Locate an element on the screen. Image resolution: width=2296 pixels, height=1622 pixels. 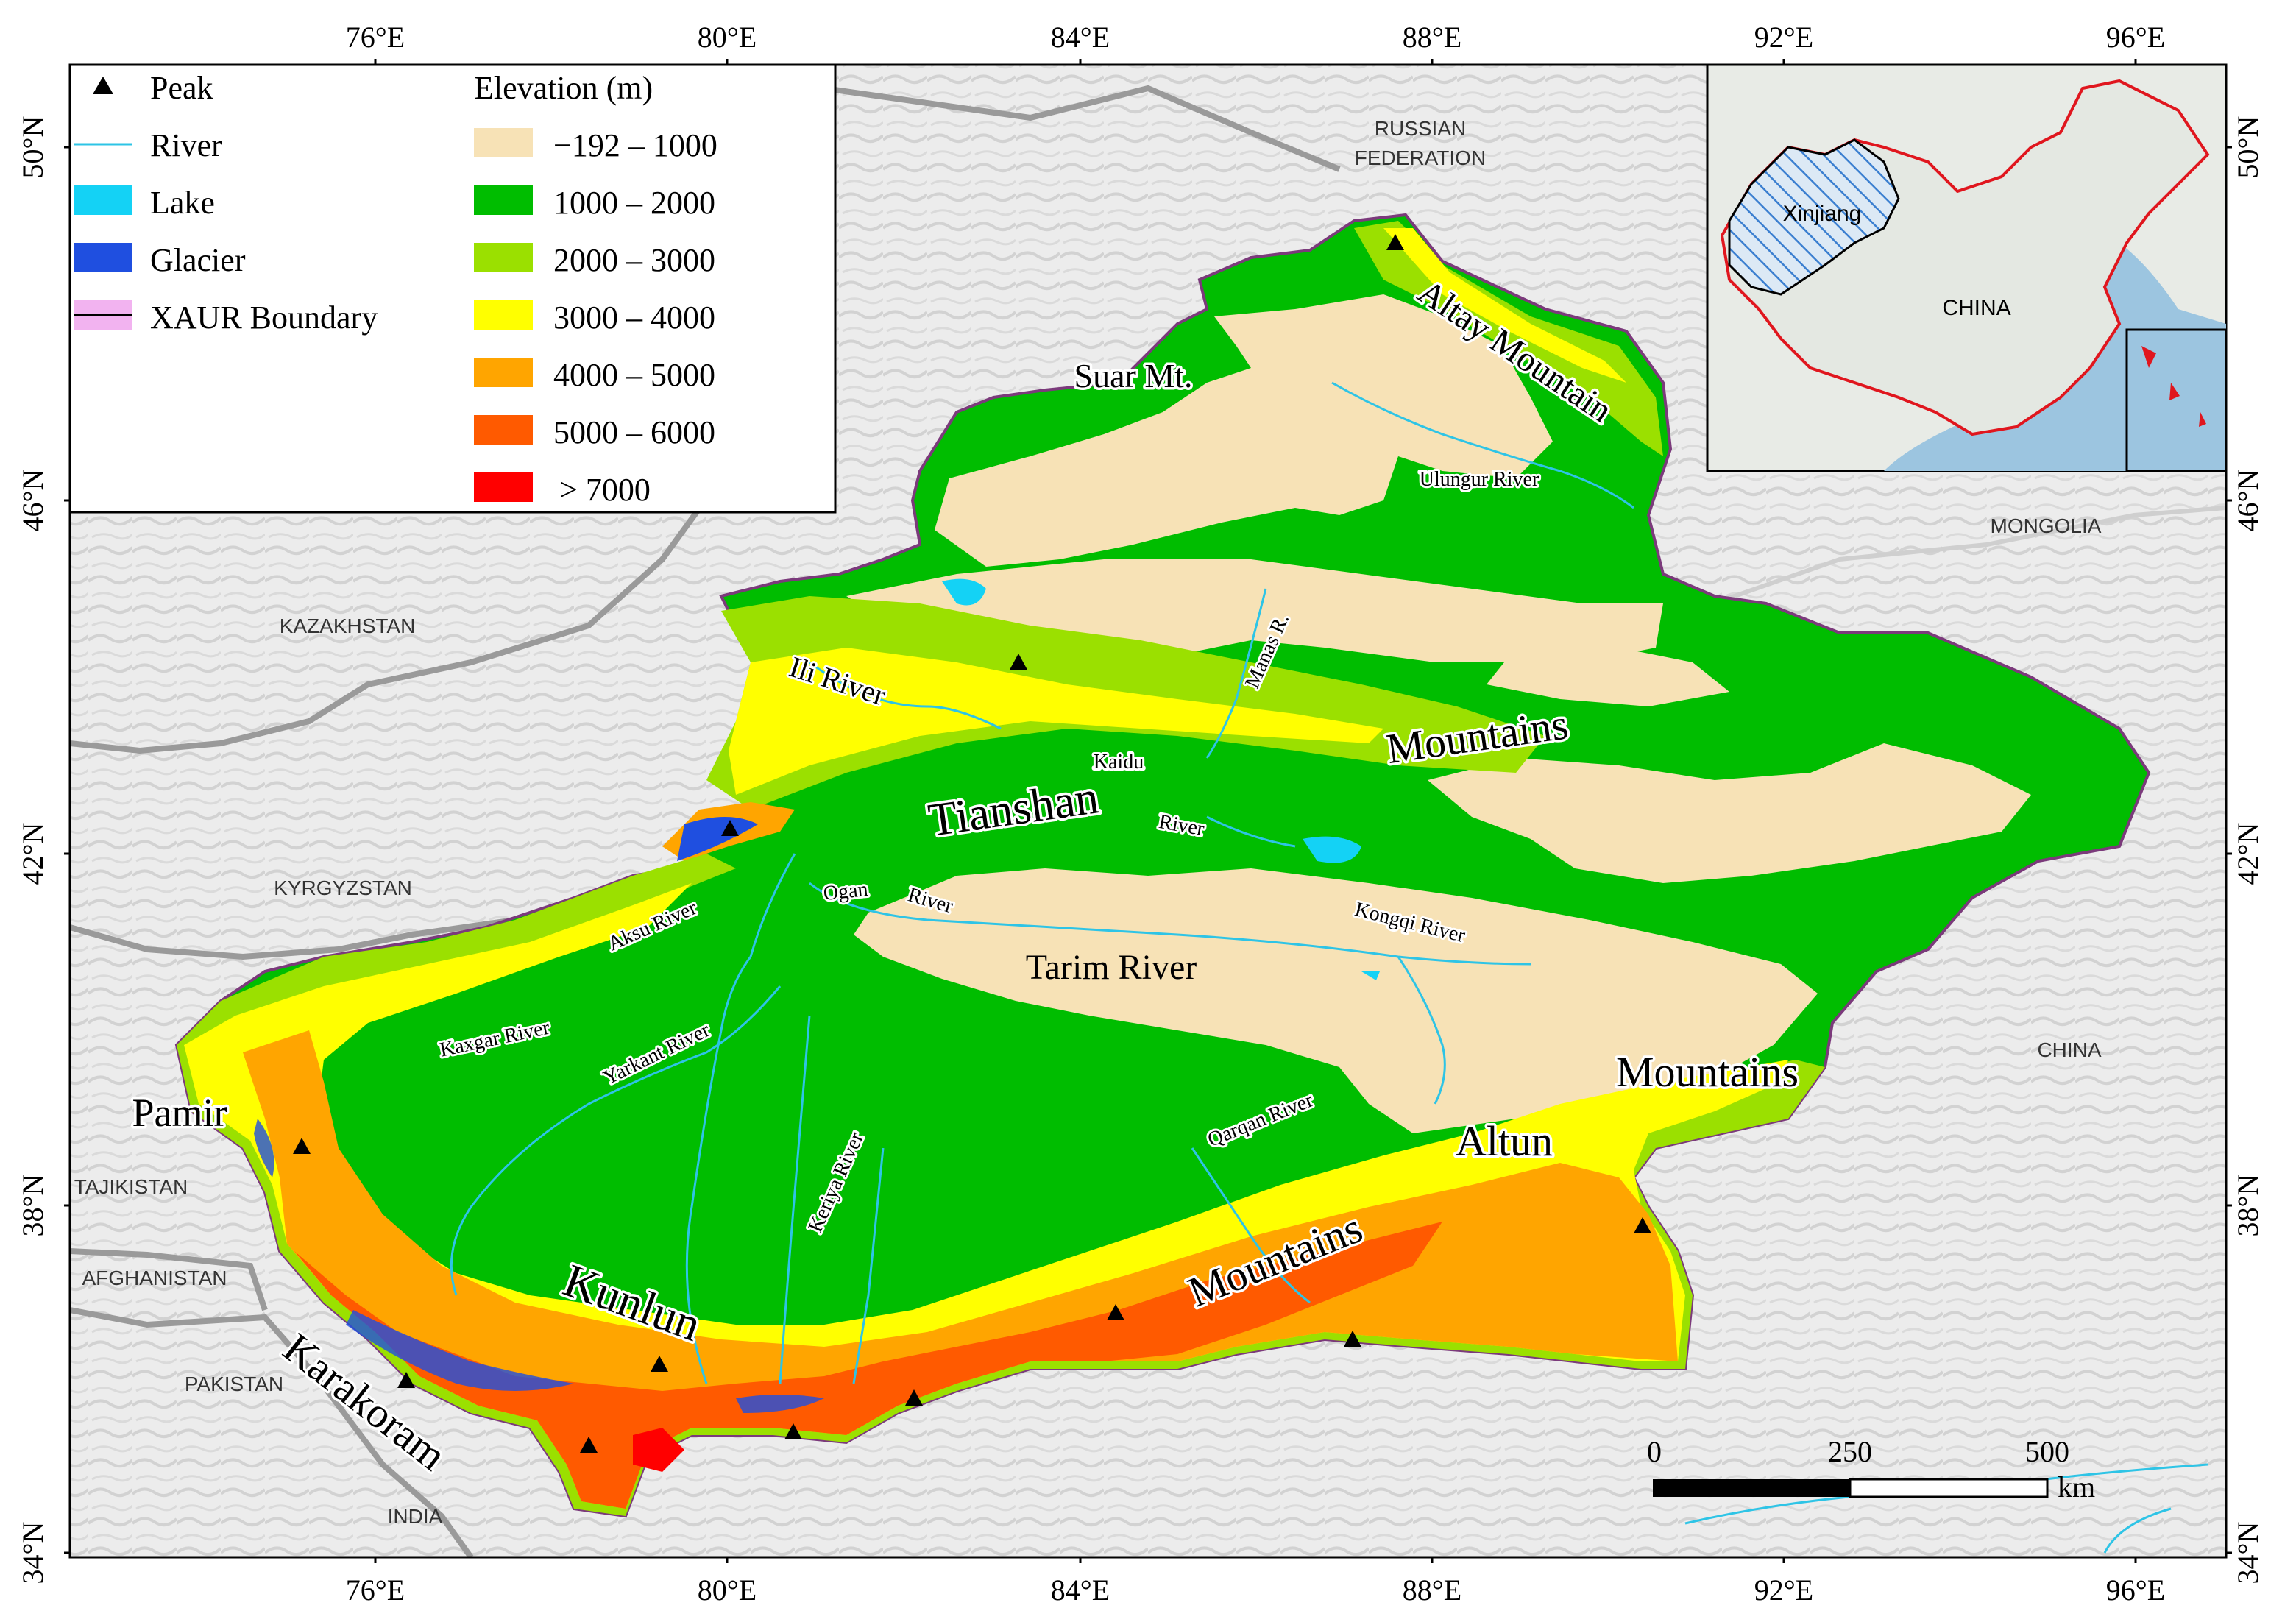
tick-34N-left: 34°N is located at coordinates (32, 1553).